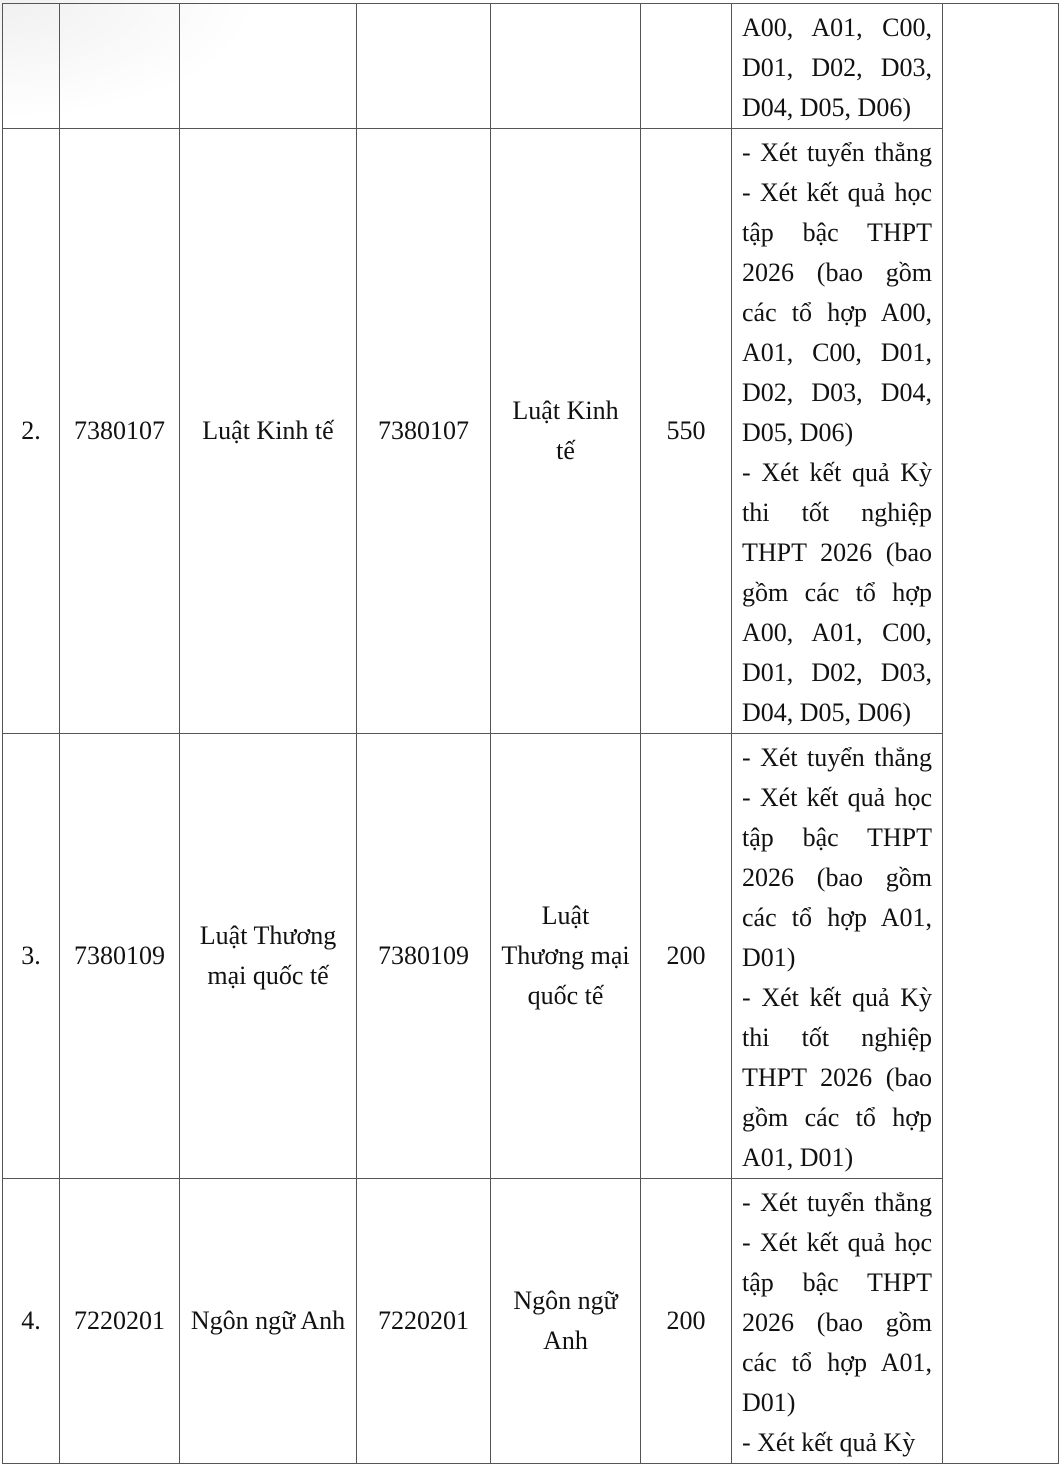  I want to click on program-code-cell: 7220201, so click(119, 1321).